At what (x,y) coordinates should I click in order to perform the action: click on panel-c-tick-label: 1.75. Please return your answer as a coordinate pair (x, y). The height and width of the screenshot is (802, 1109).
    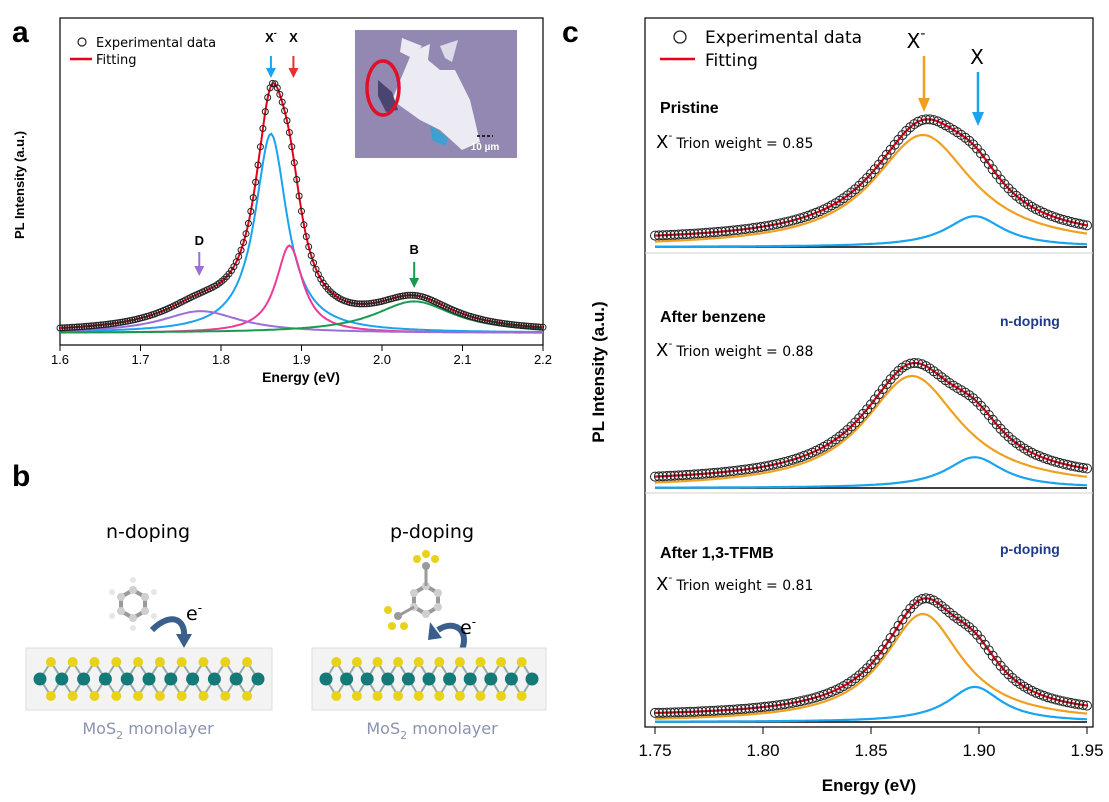
    Looking at the image, I should click on (654, 750).